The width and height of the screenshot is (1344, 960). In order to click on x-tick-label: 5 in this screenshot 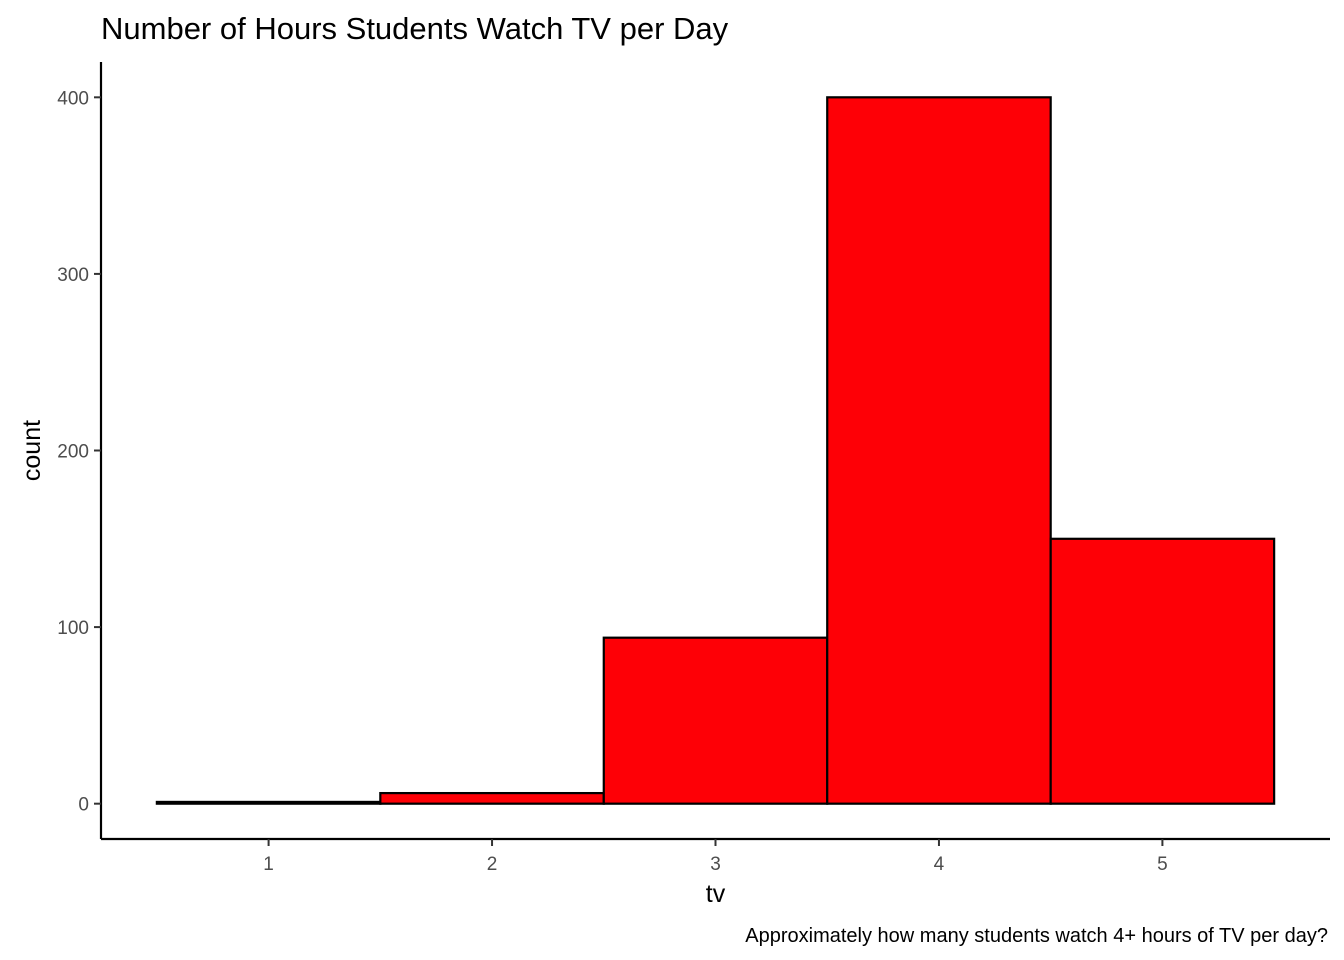, I will do `click(1162, 864)`.